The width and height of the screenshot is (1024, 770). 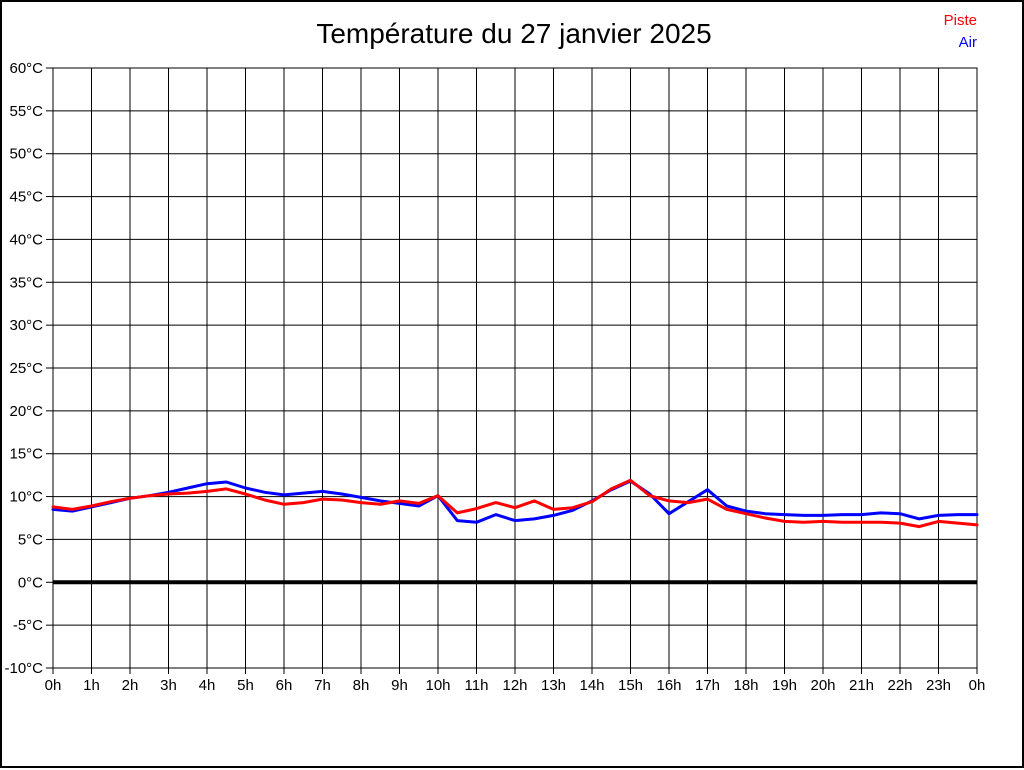 I want to click on y-tick-label: 55°C, so click(x=26, y=111).